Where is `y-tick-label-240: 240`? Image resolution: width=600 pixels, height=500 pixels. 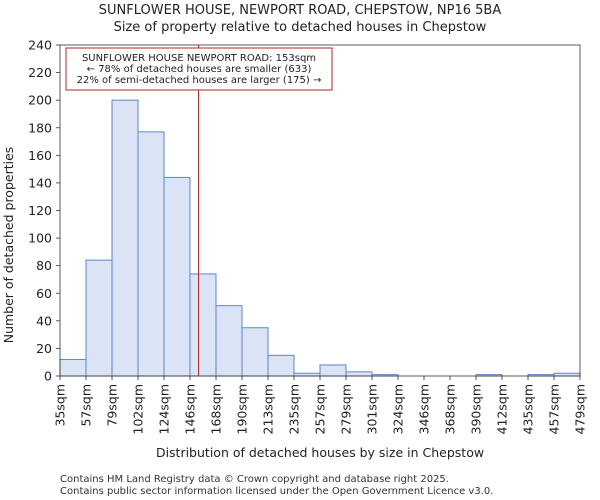
y-tick-label-240: 240 is located at coordinates (40, 45).